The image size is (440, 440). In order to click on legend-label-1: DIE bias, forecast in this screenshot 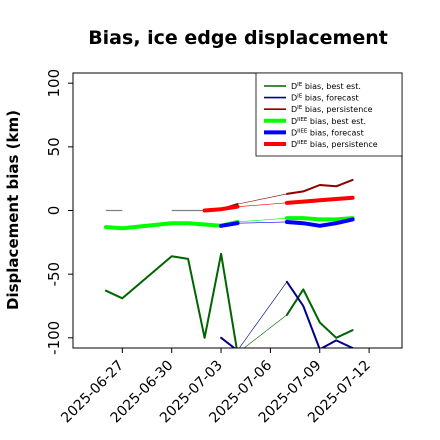, I will do `click(325, 98)`.